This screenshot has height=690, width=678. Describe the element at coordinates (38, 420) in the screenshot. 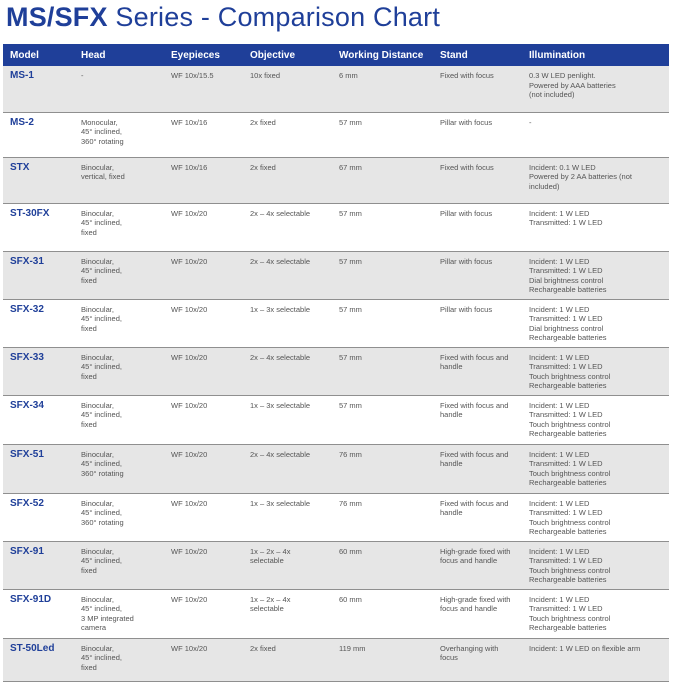

I see `cell-model: SFX-34` at that location.